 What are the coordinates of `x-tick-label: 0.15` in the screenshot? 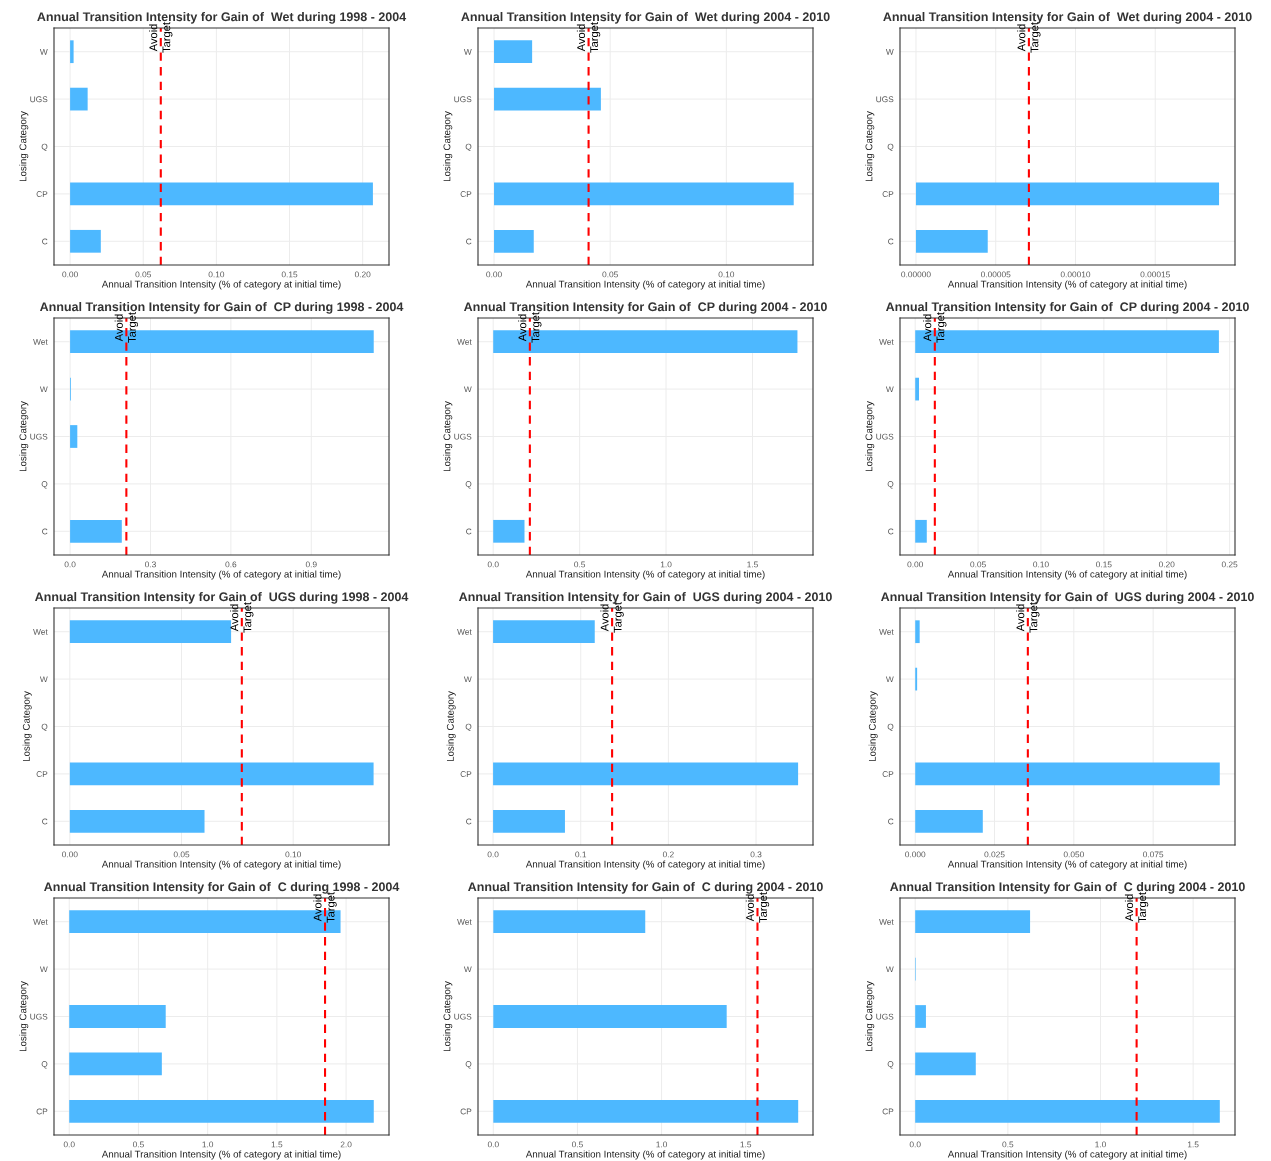 It's located at (289, 274).